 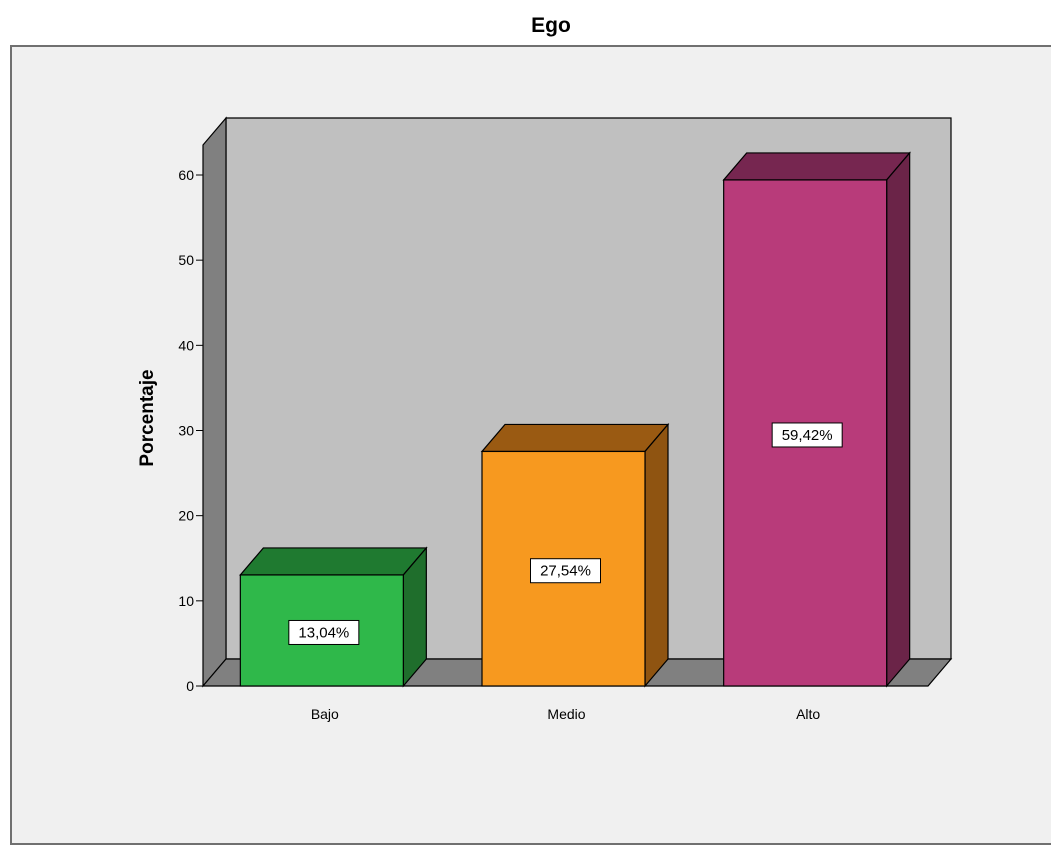 I want to click on y-tick-label: 50, so click(x=186, y=260).